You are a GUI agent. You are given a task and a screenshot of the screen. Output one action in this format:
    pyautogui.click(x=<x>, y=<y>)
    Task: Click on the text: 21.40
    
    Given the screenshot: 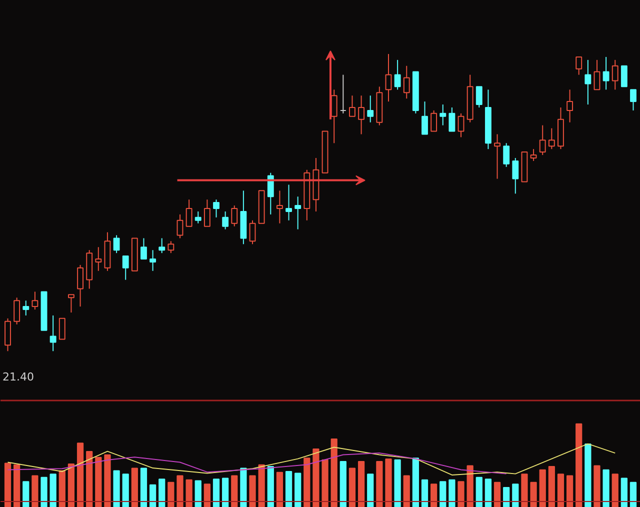 What is the action you would take?
    pyautogui.click(x=18, y=377)
    